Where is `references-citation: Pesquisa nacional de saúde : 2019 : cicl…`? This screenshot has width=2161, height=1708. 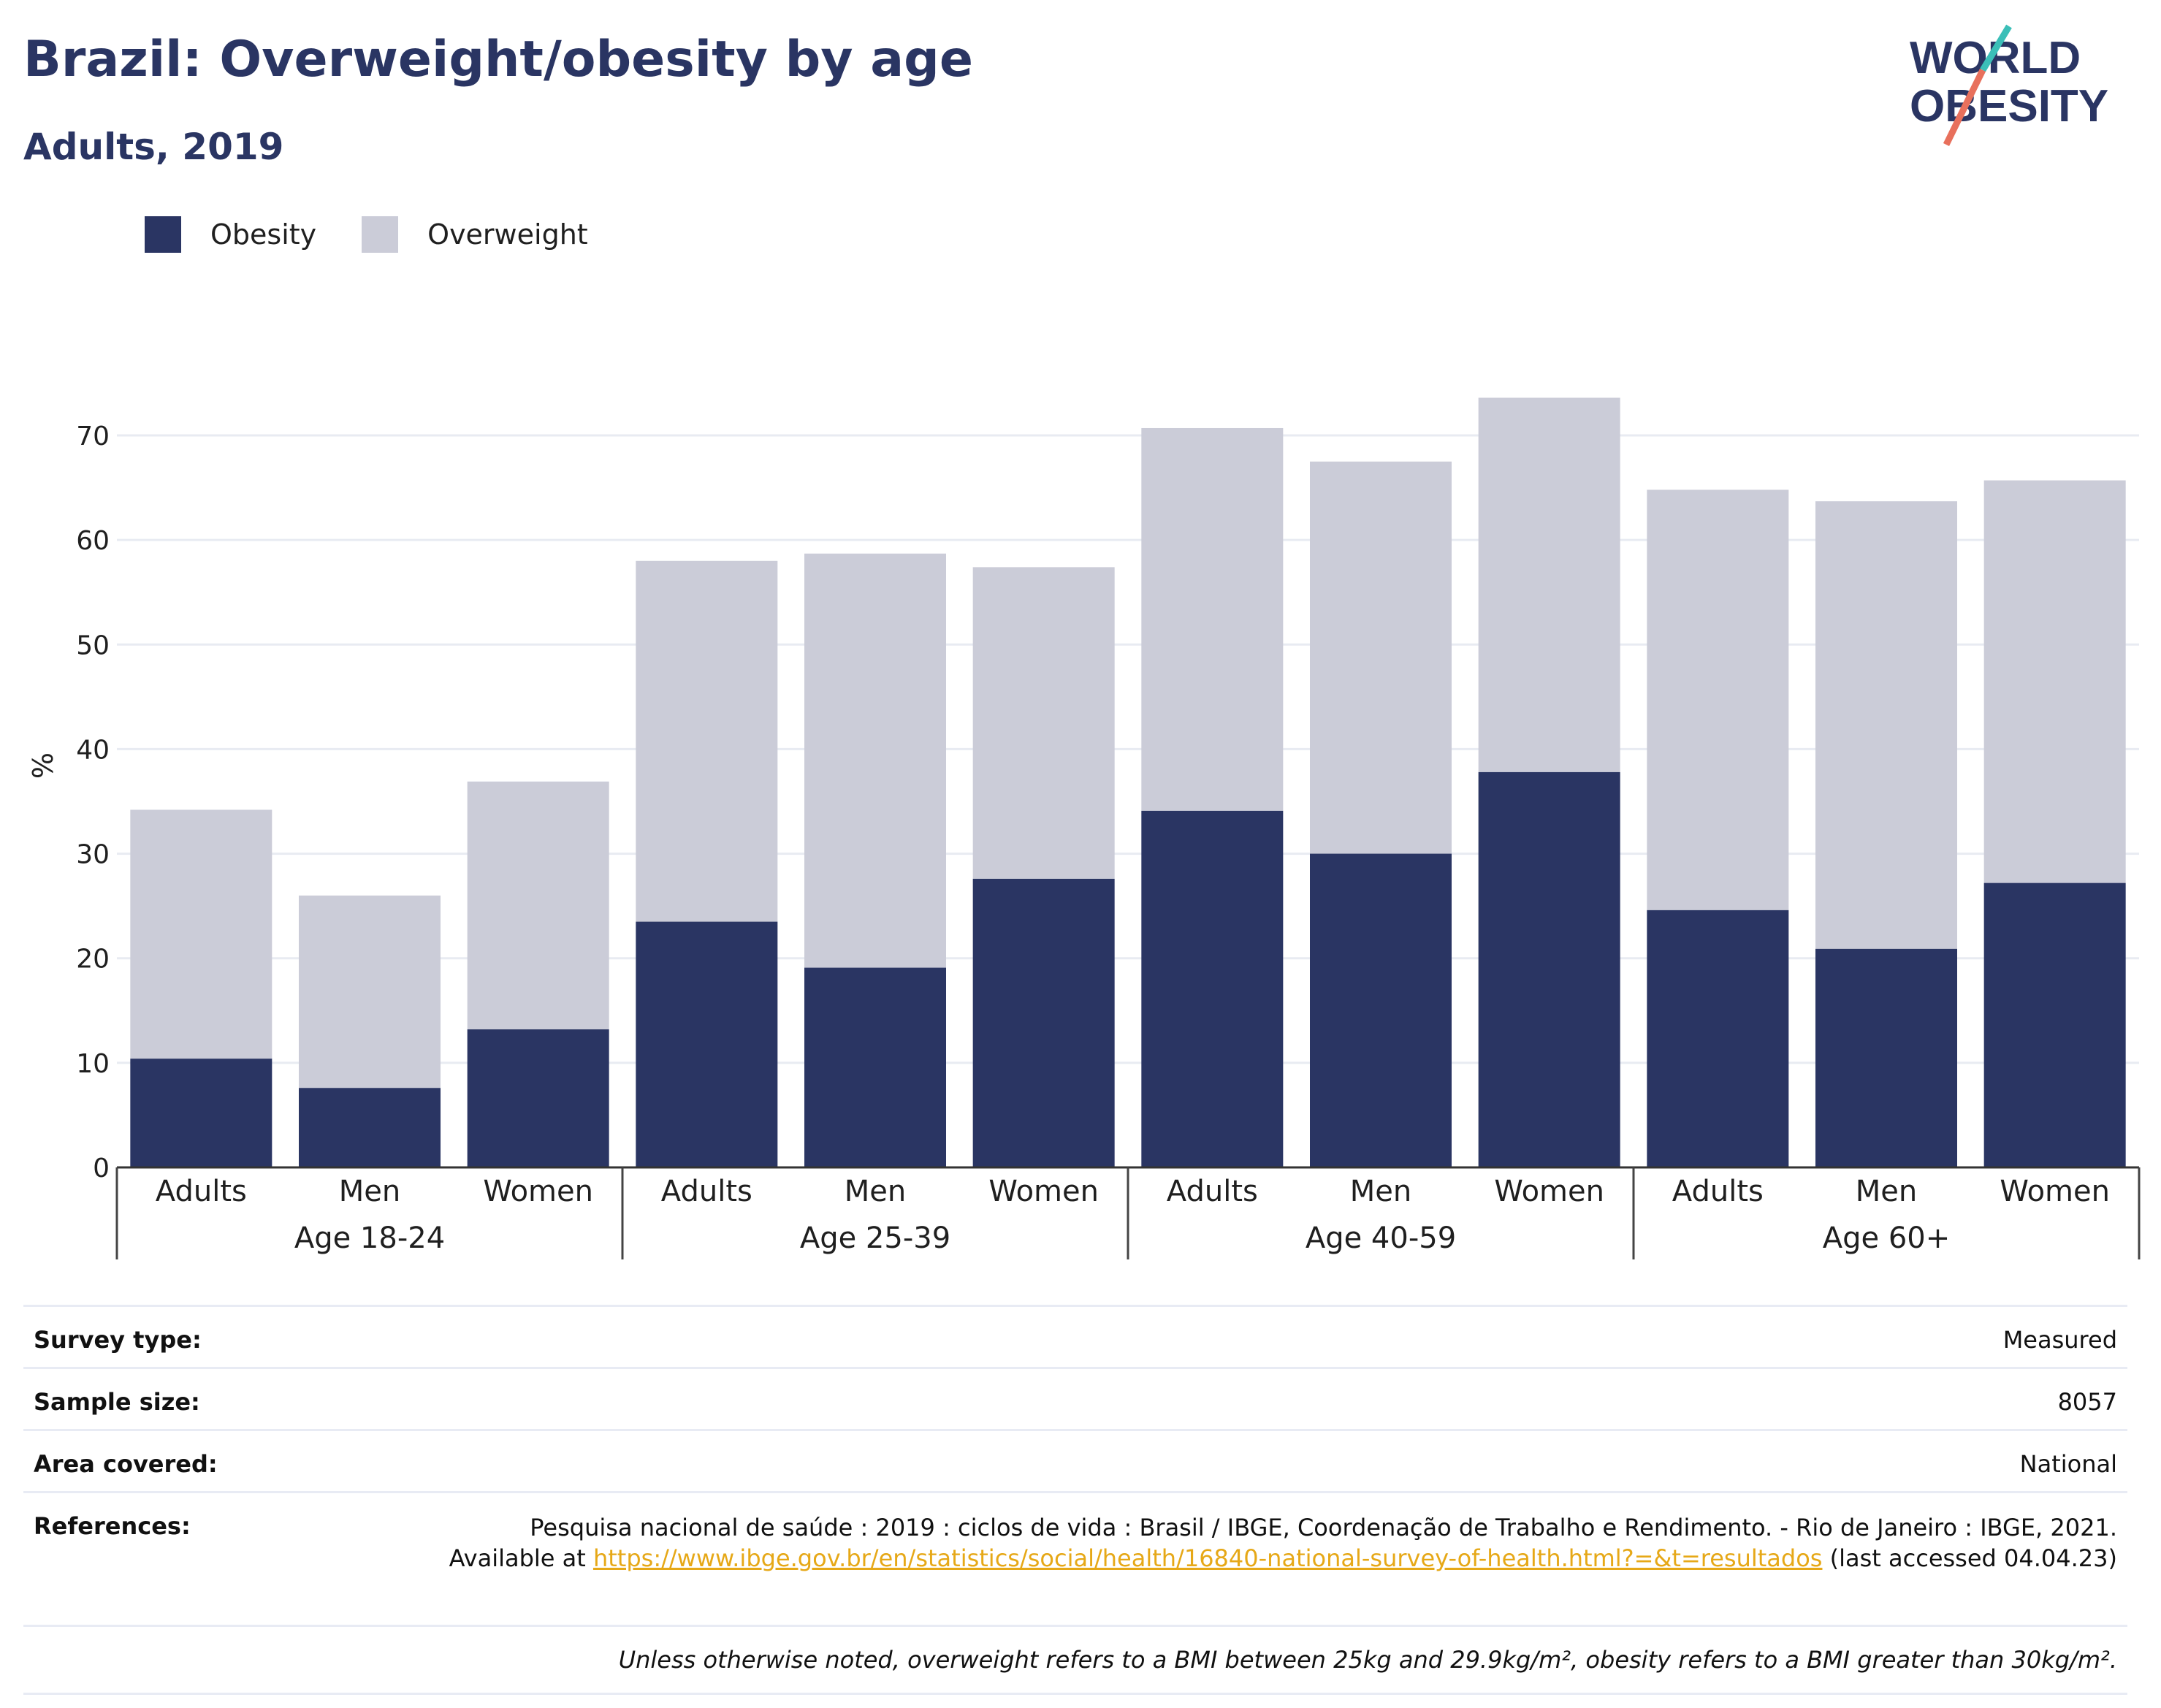 references-citation: Pesquisa nacional de saúde : 2019 : cicl… is located at coordinates (1324, 1528).